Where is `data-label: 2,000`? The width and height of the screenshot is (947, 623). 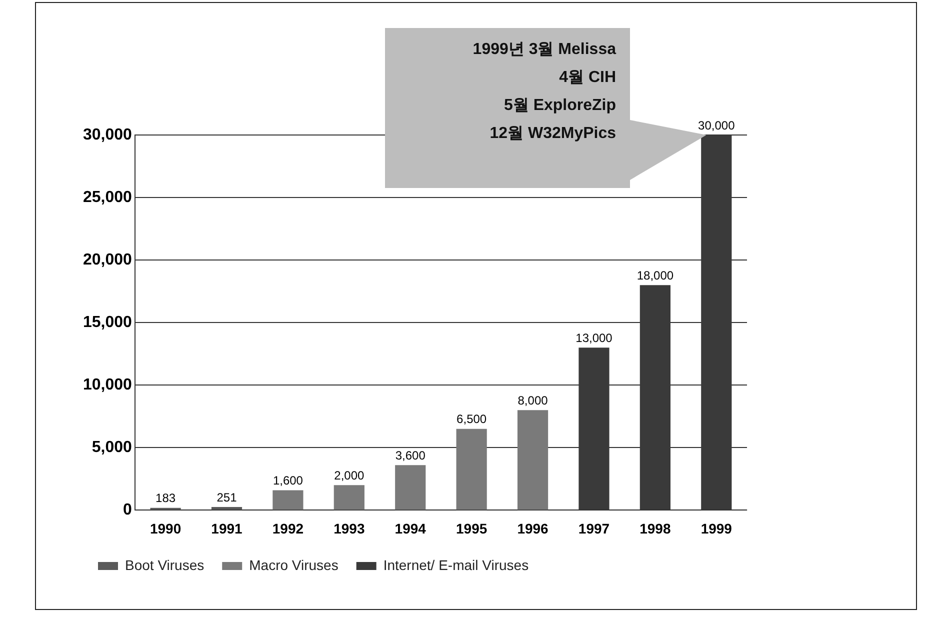 data-label: 2,000 is located at coordinates (349, 475).